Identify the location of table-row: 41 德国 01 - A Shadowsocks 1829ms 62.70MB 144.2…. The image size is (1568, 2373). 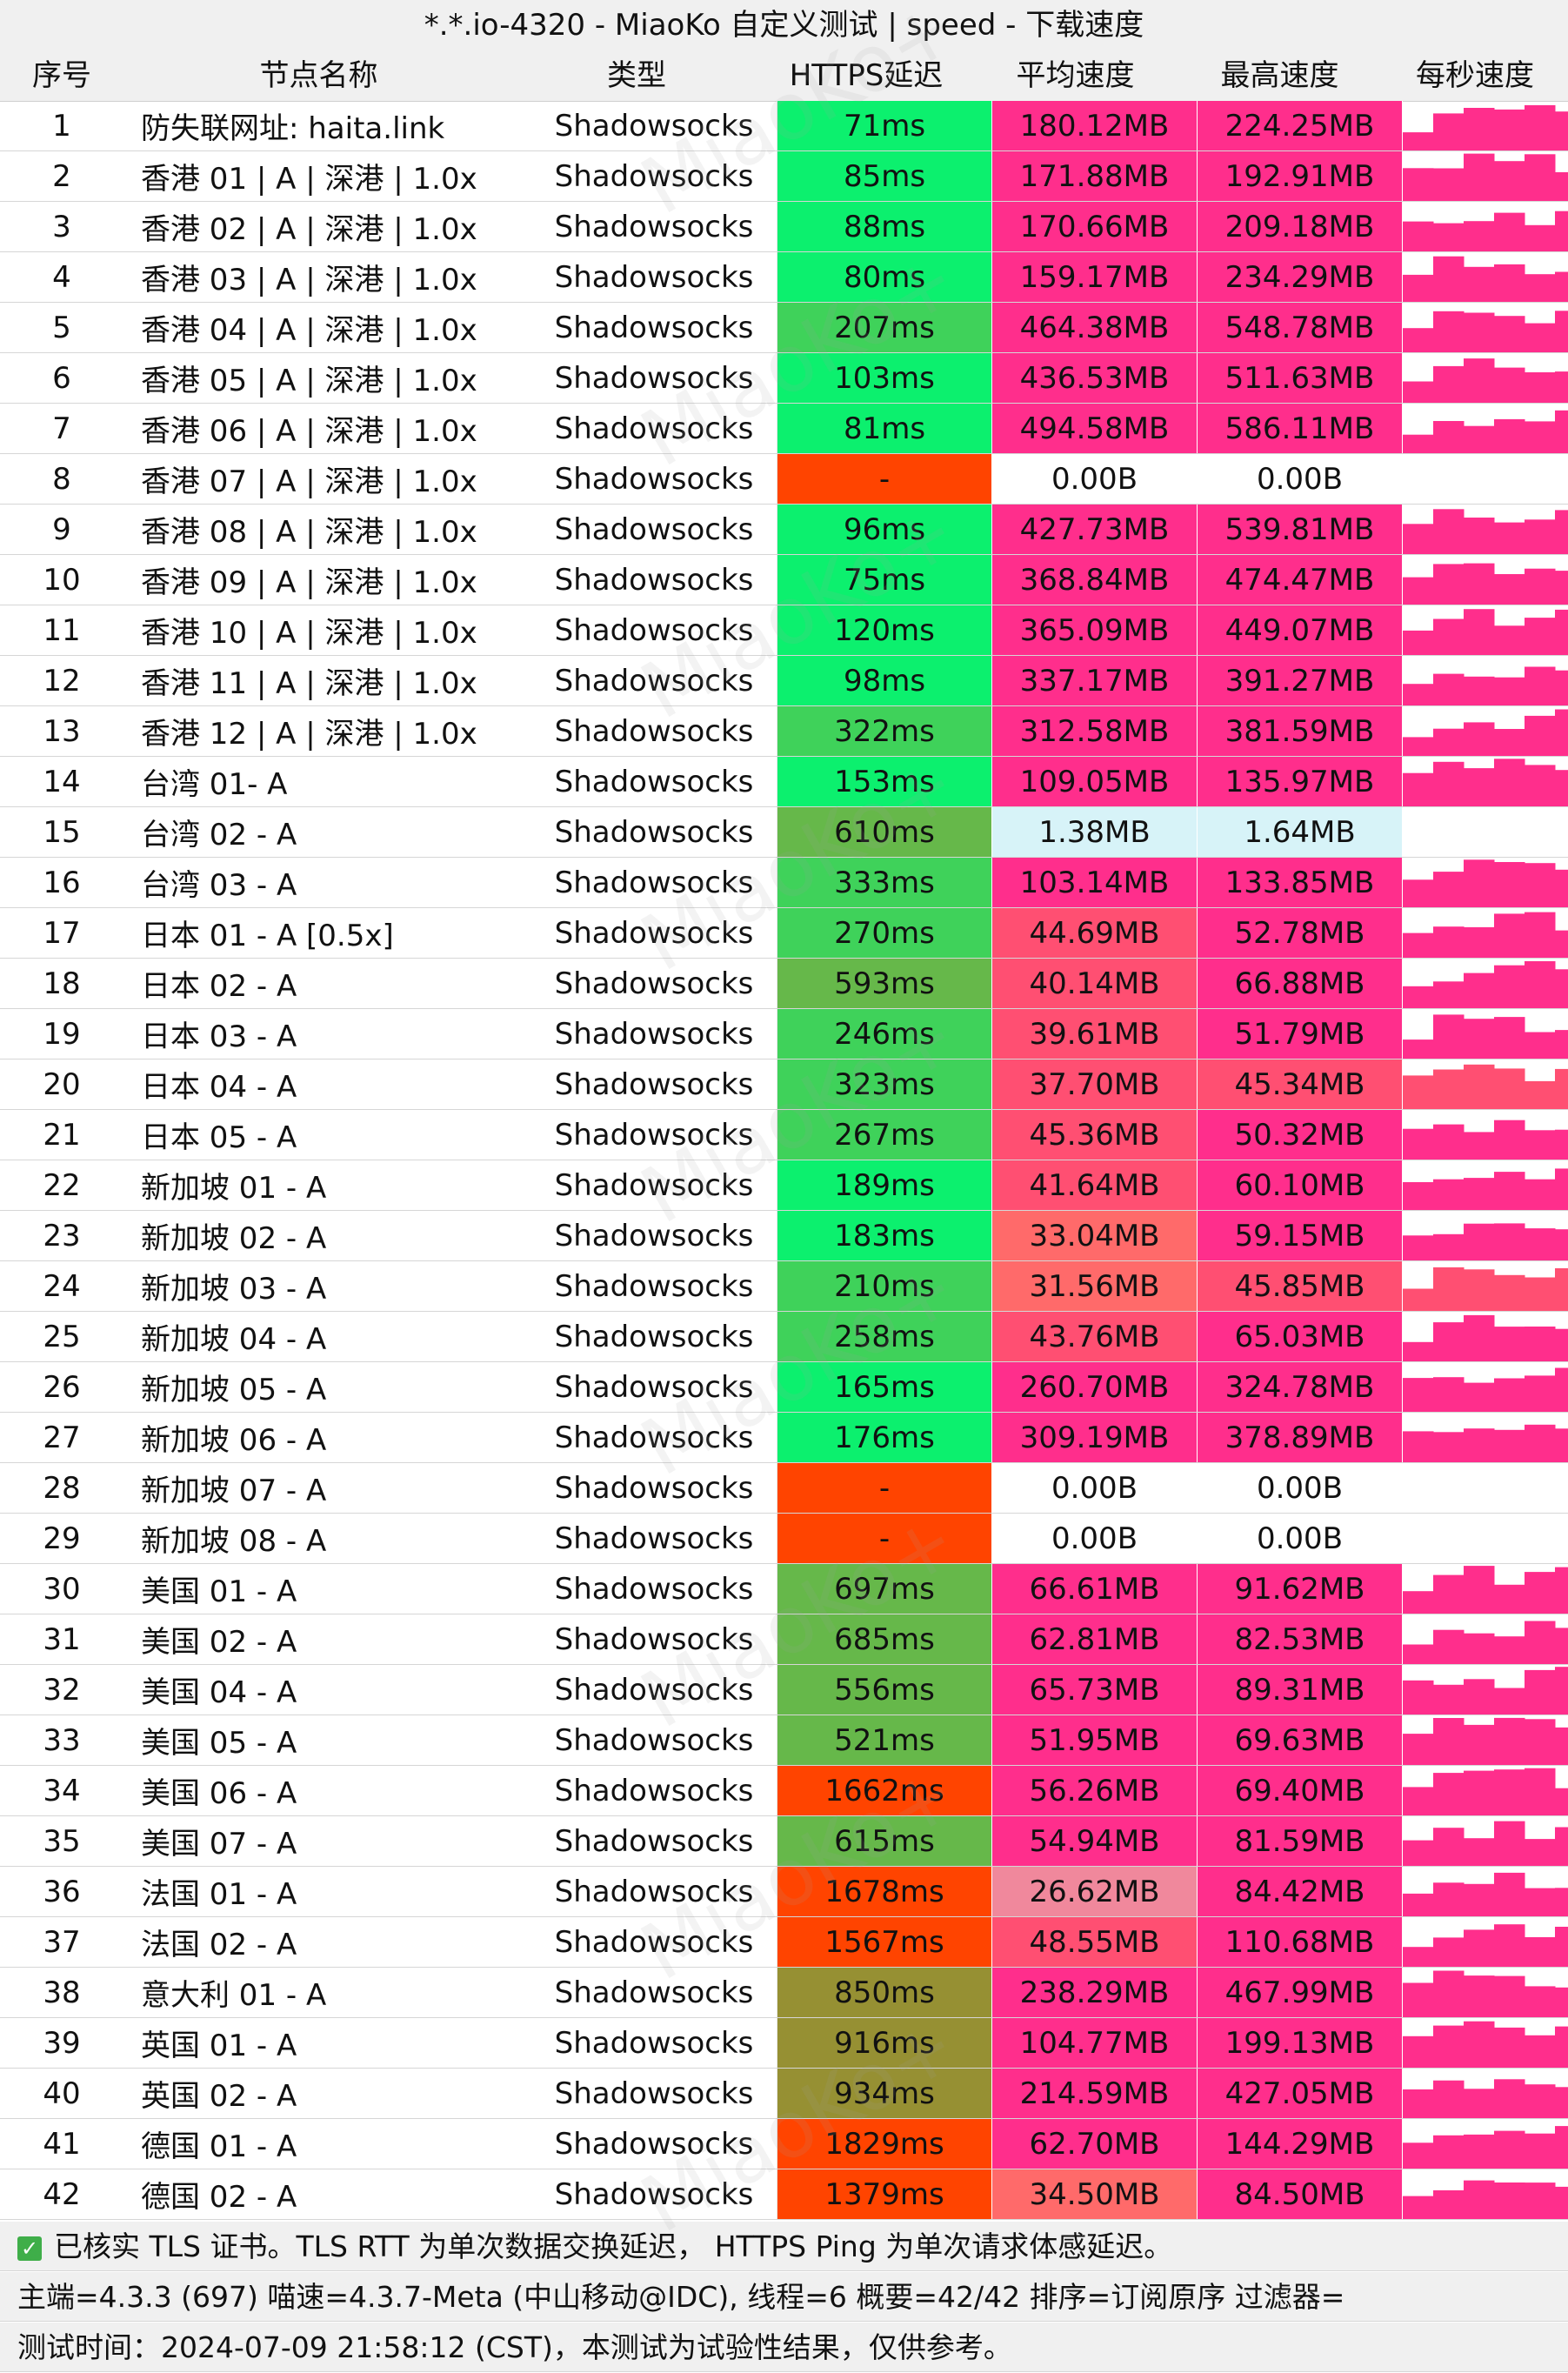
(784, 2143).